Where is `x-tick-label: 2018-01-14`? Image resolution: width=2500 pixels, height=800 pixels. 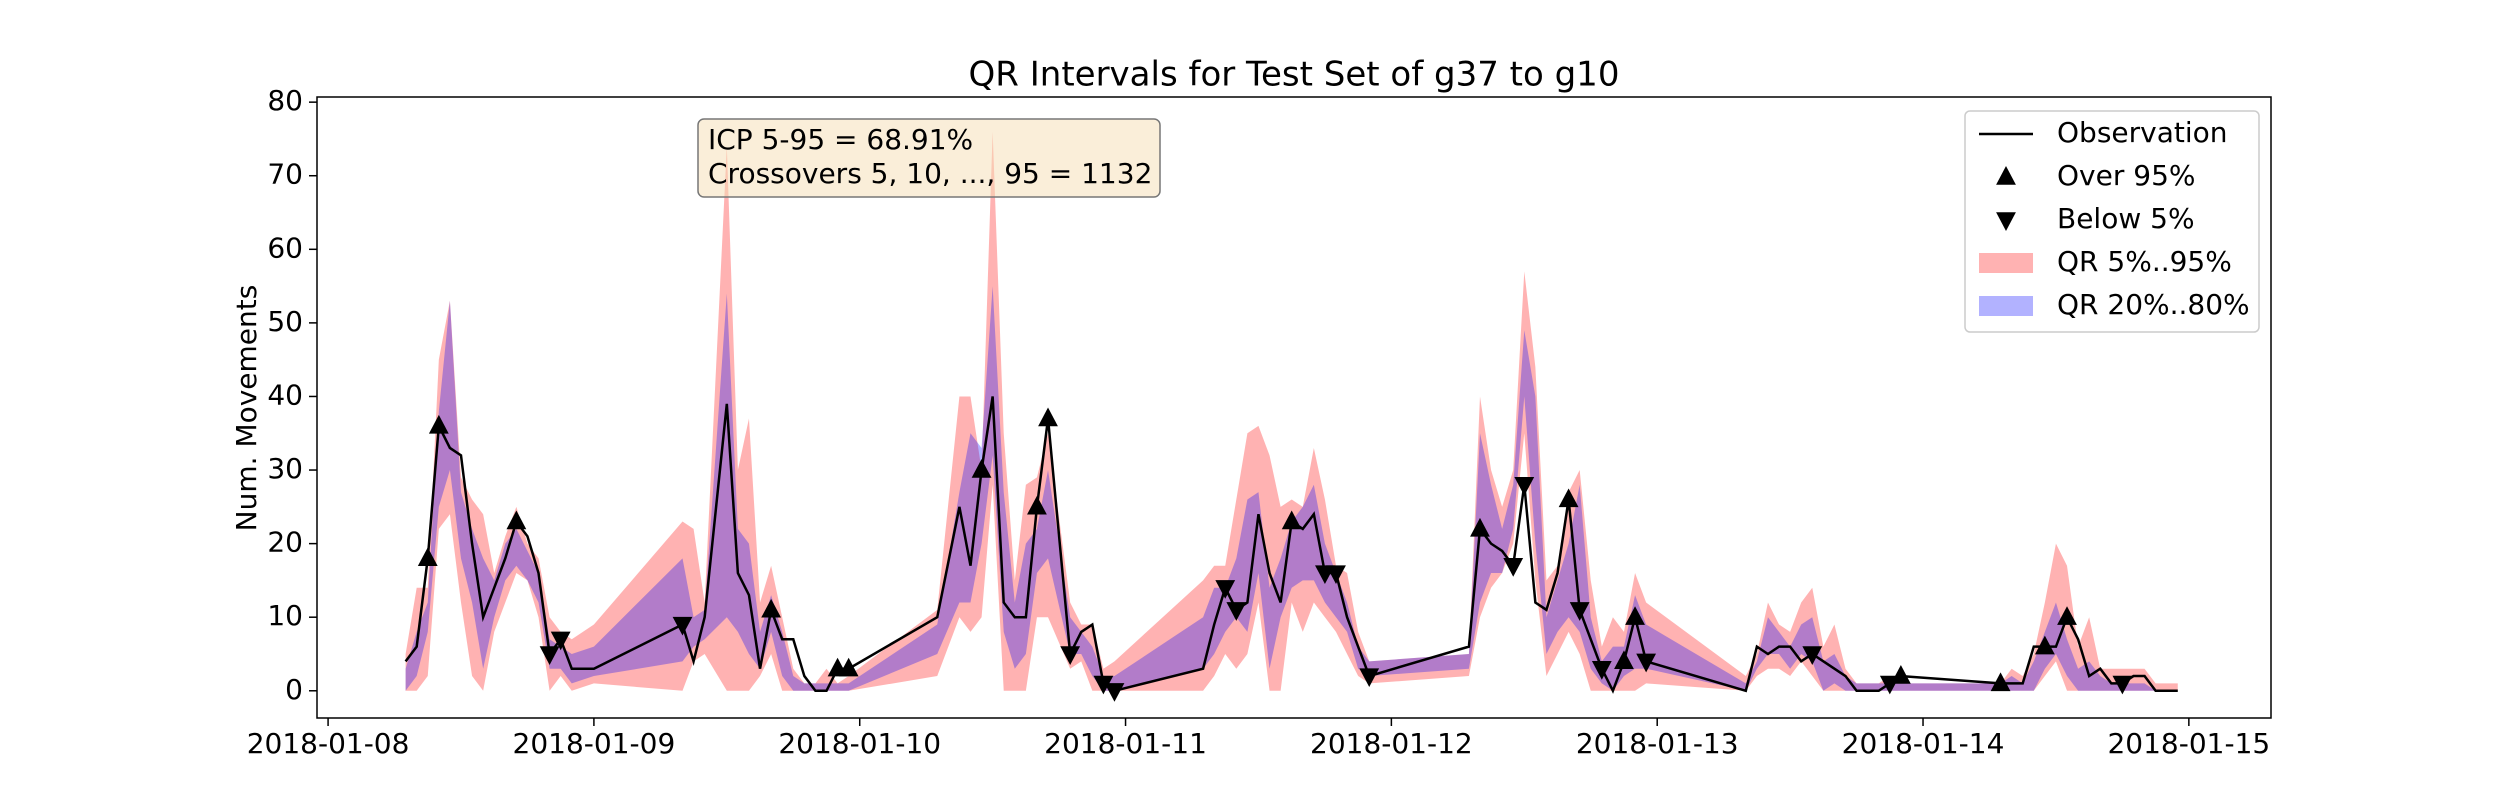
x-tick-label: 2018-01-14 is located at coordinates (1923, 743).